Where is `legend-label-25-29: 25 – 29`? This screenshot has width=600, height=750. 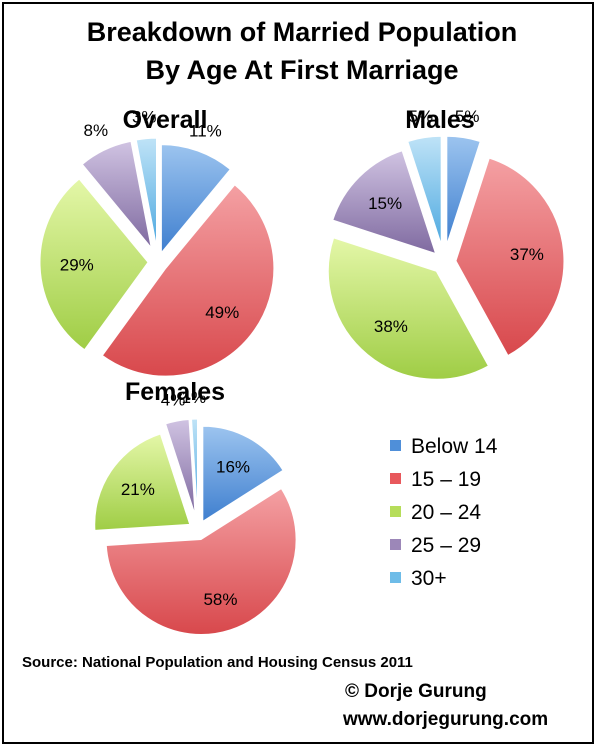 legend-label-25-29: 25 – 29 is located at coordinates (446, 545).